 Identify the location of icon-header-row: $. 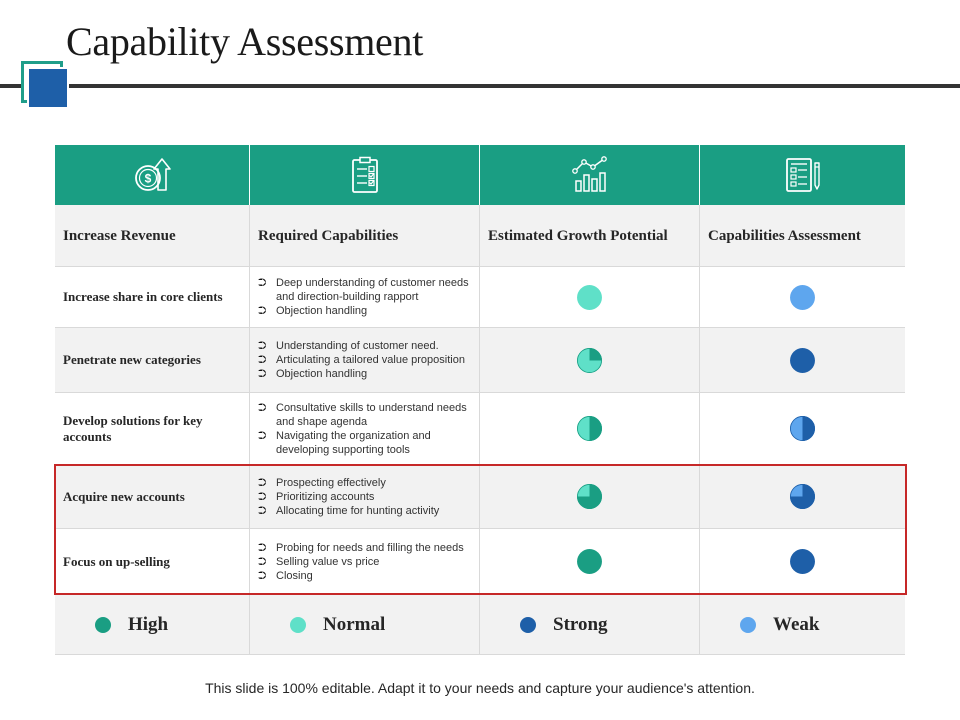
(480, 175).